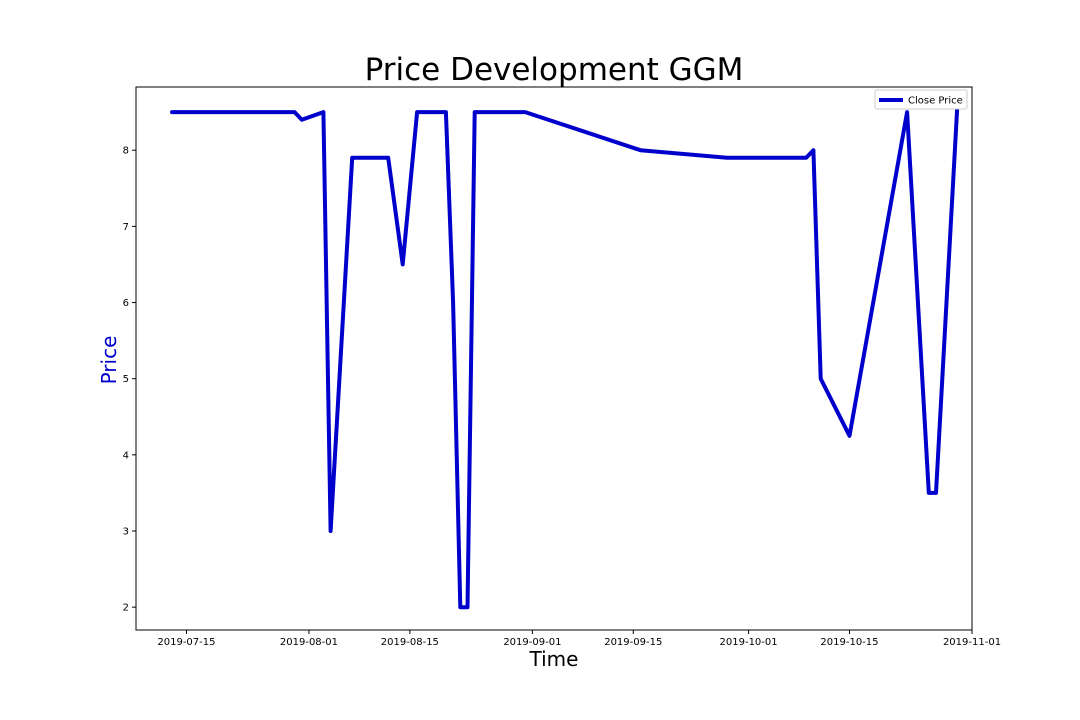  What do you see at coordinates (186, 642) in the screenshot?
I see `x-tick-label: 2019-07-15` at bounding box center [186, 642].